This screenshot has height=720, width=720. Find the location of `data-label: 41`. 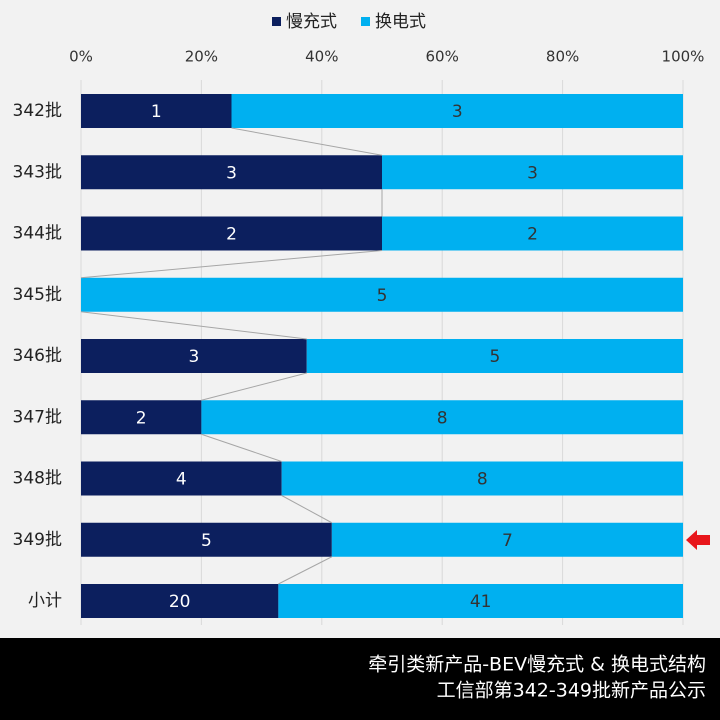

data-label: 41 is located at coordinates (481, 602).